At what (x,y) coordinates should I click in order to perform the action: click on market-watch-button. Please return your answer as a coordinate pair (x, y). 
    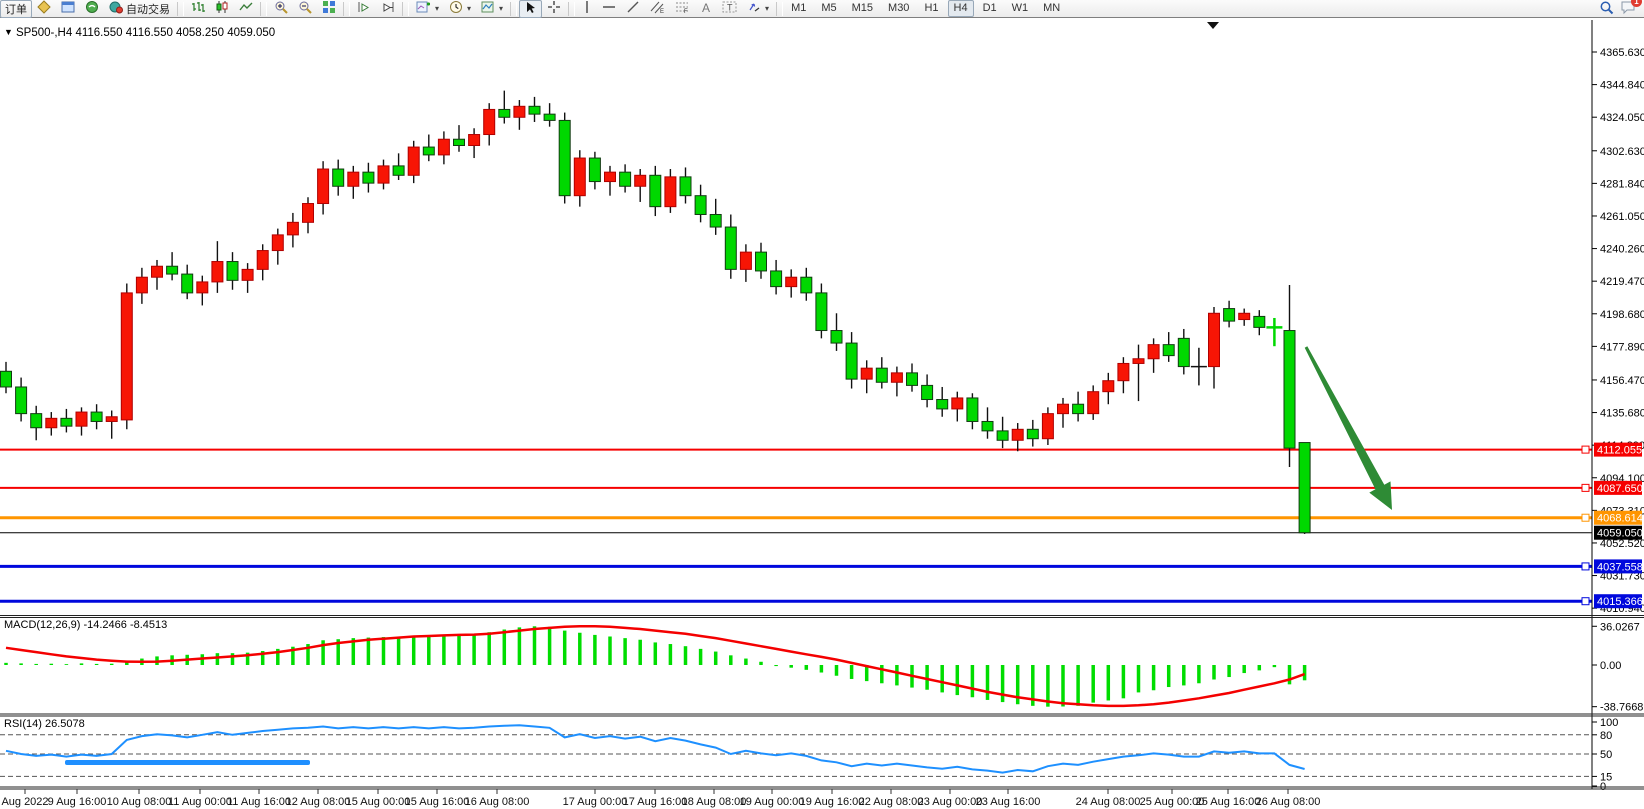
    Looking at the image, I should click on (44, 9).